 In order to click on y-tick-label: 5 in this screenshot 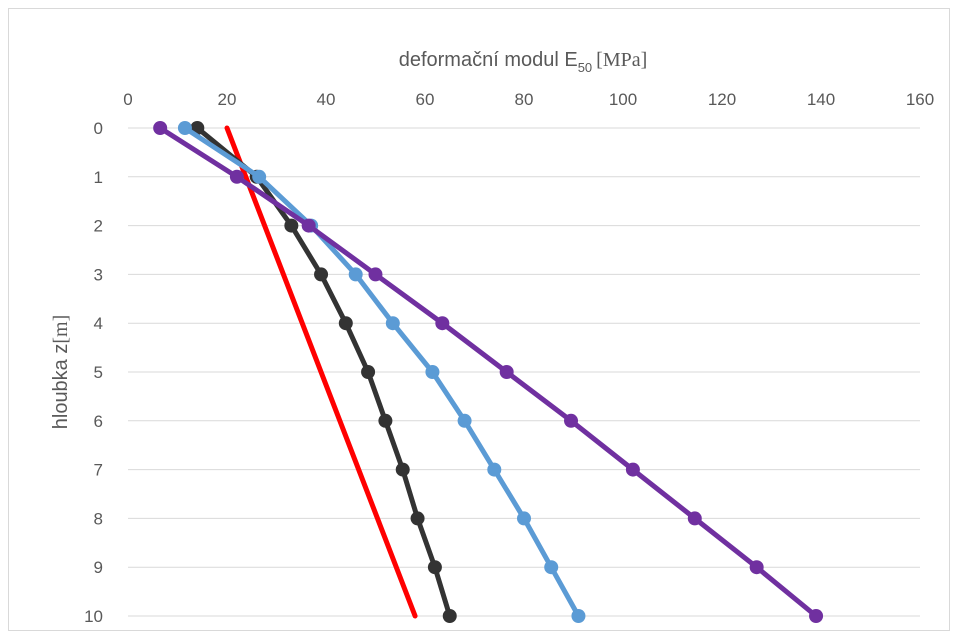, I will do `click(98, 372)`.